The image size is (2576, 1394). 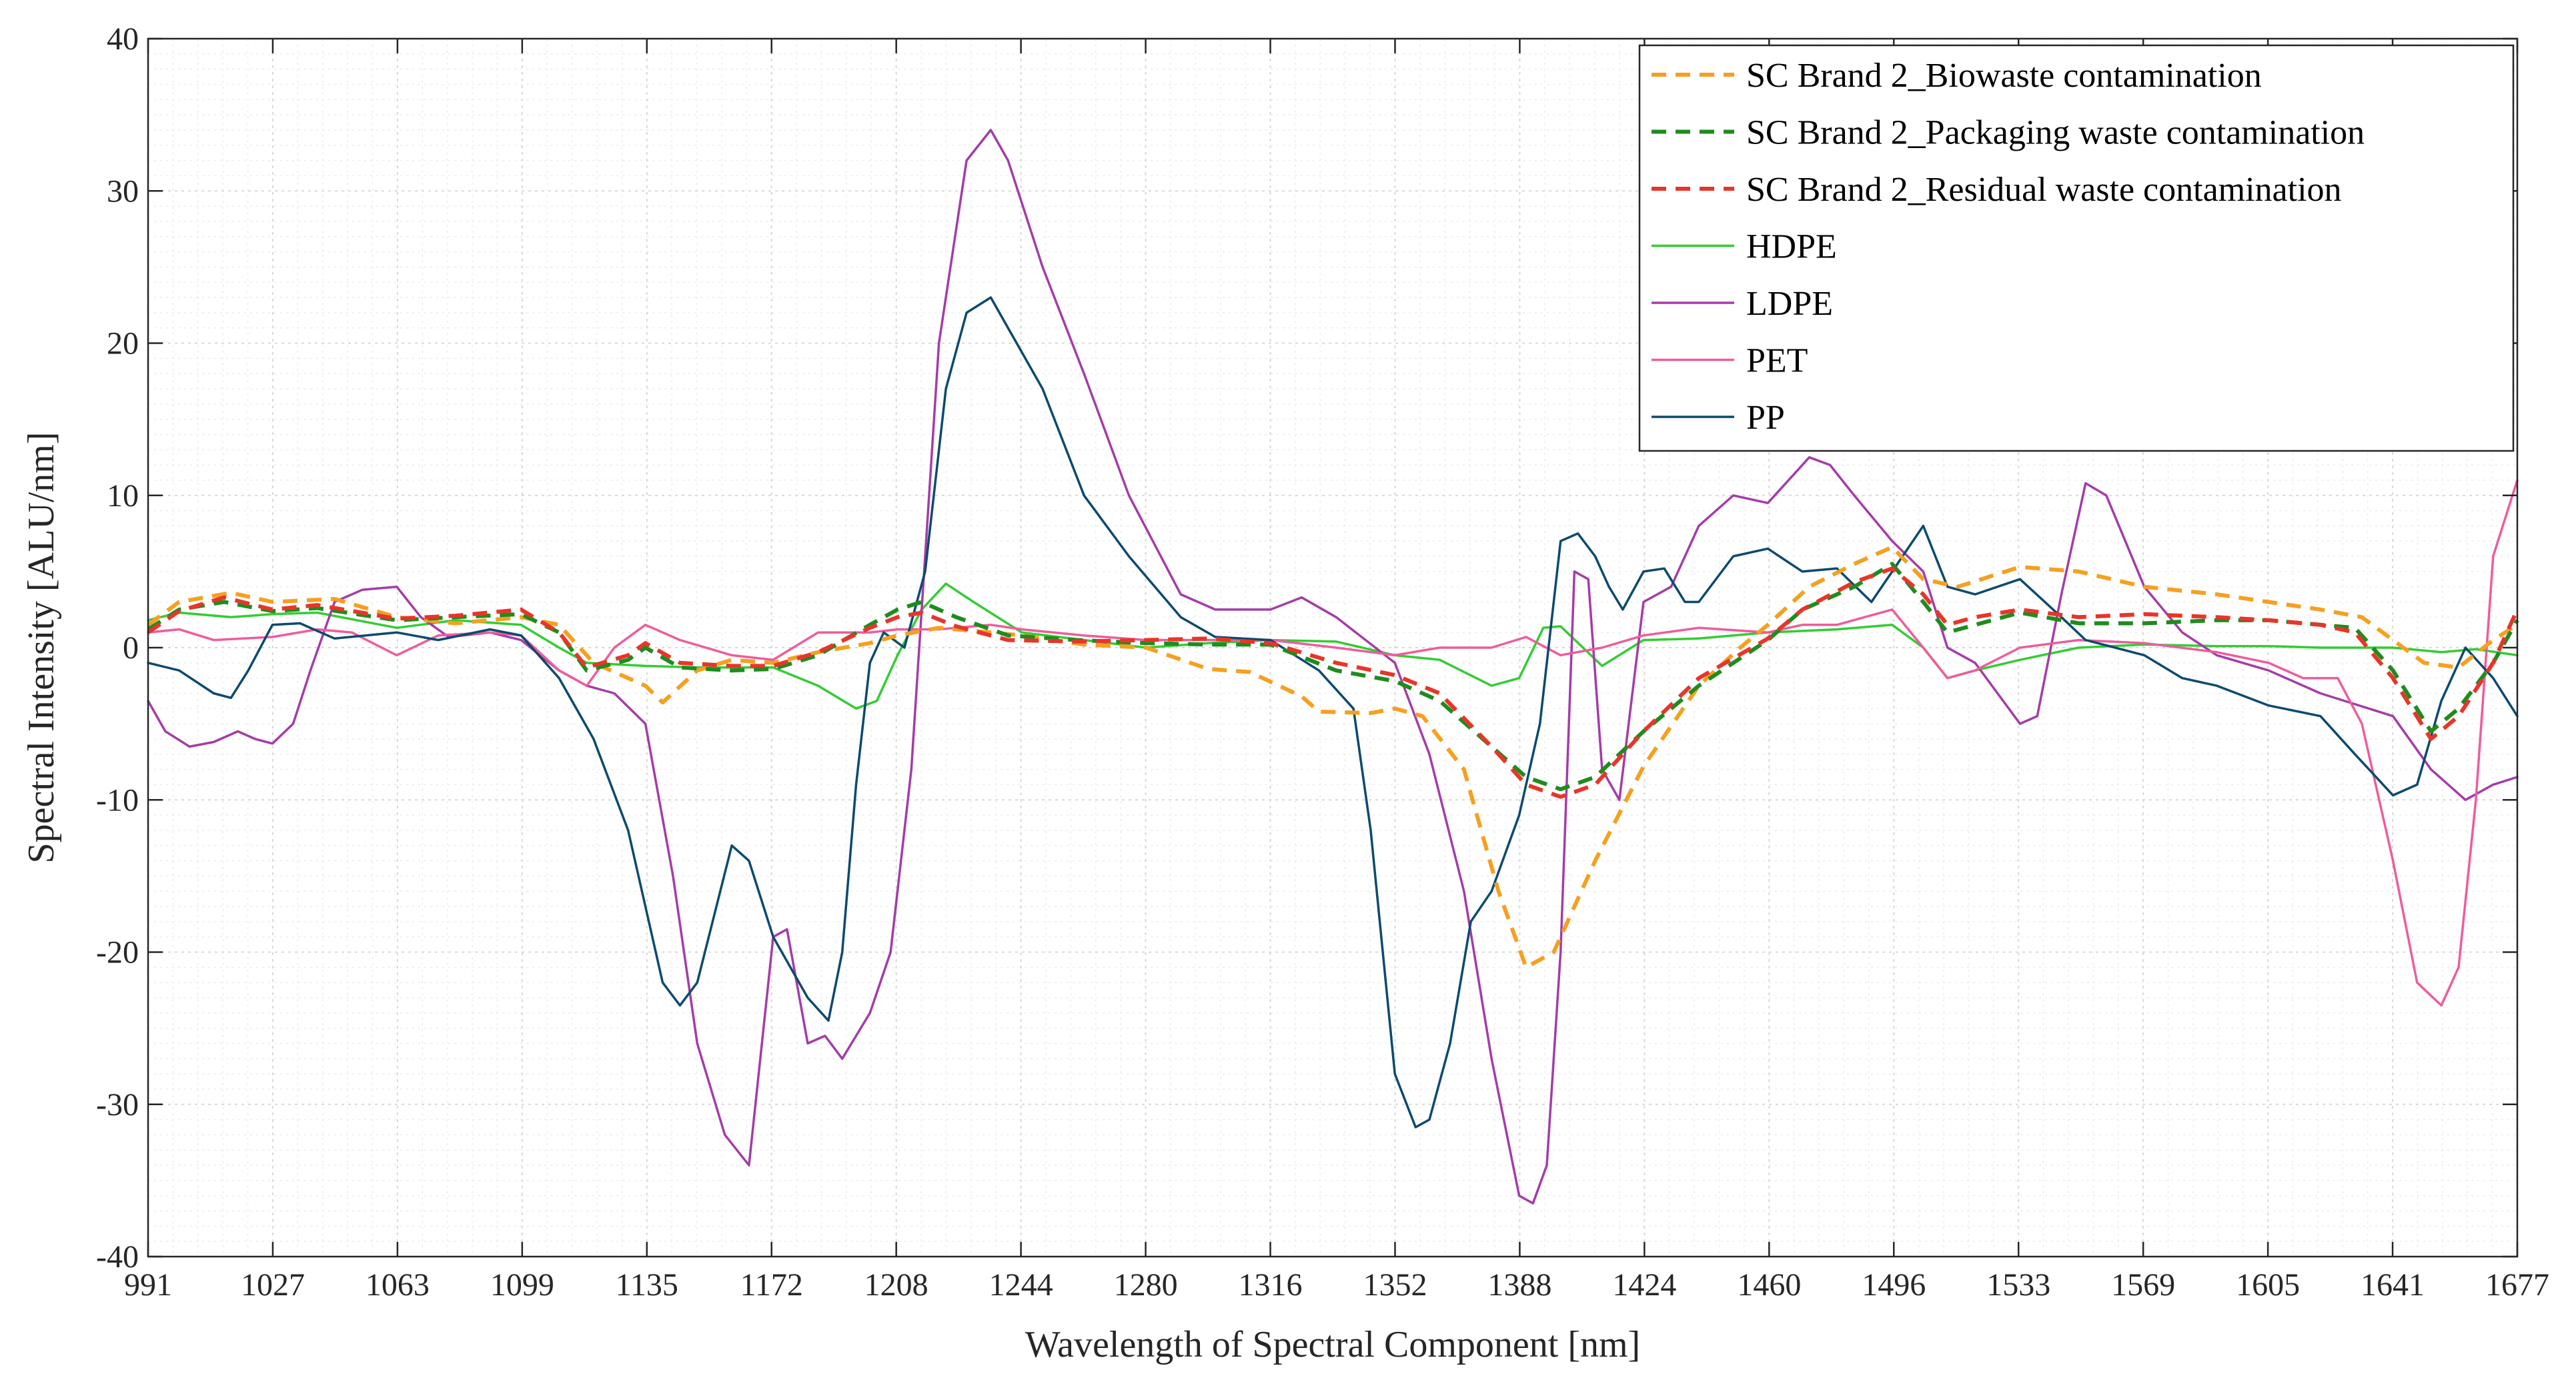 What do you see at coordinates (123, 39) in the screenshot?
I see `y-tick-label: 40` at bounding box center [123, 39].